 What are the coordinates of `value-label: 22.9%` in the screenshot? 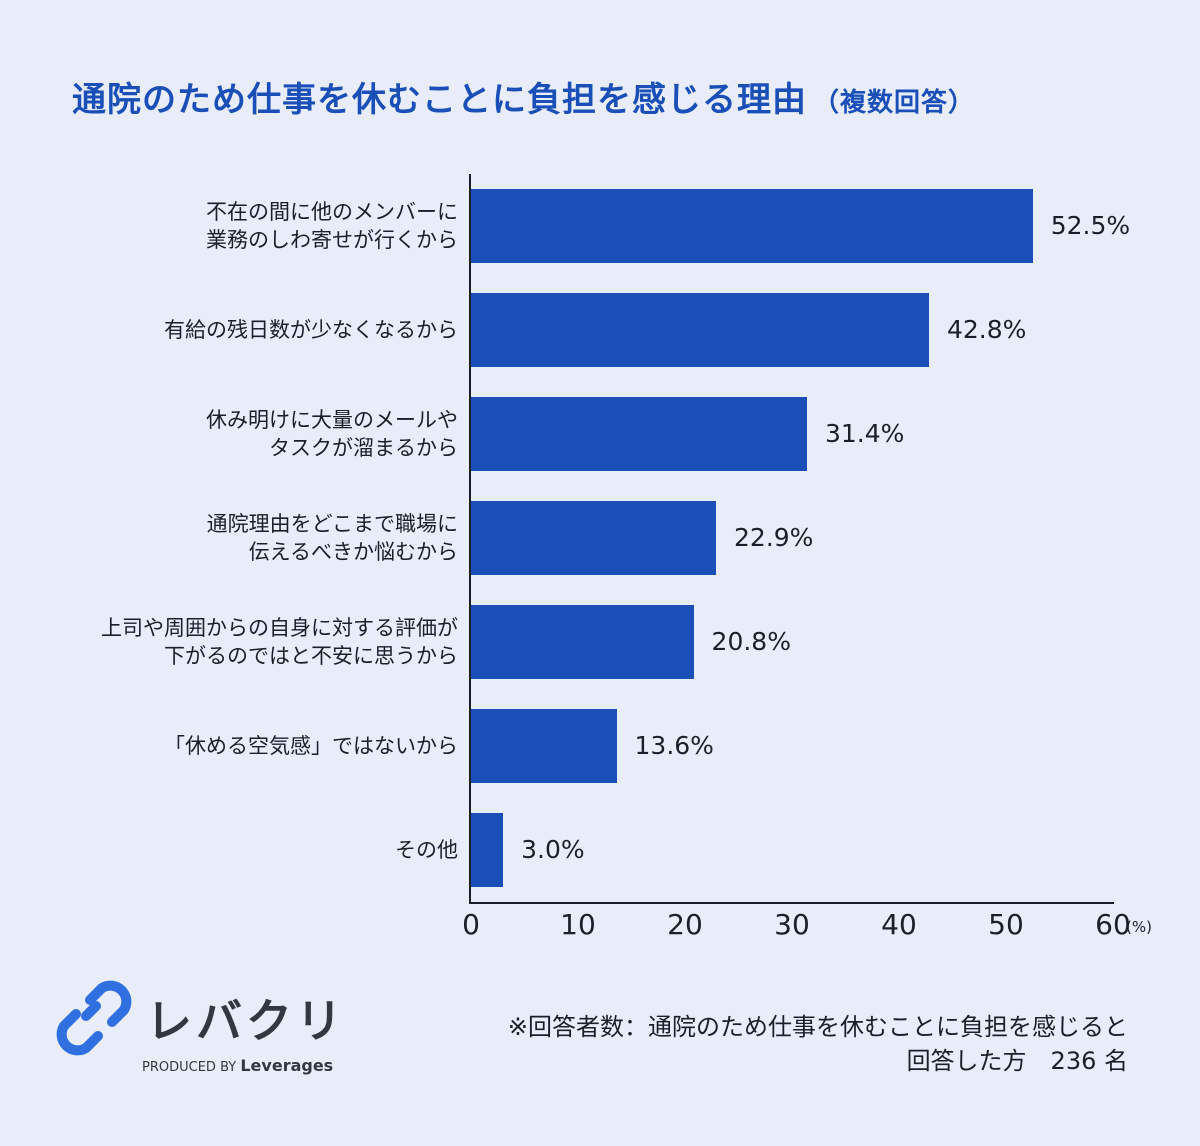 It's located at (774, 537).